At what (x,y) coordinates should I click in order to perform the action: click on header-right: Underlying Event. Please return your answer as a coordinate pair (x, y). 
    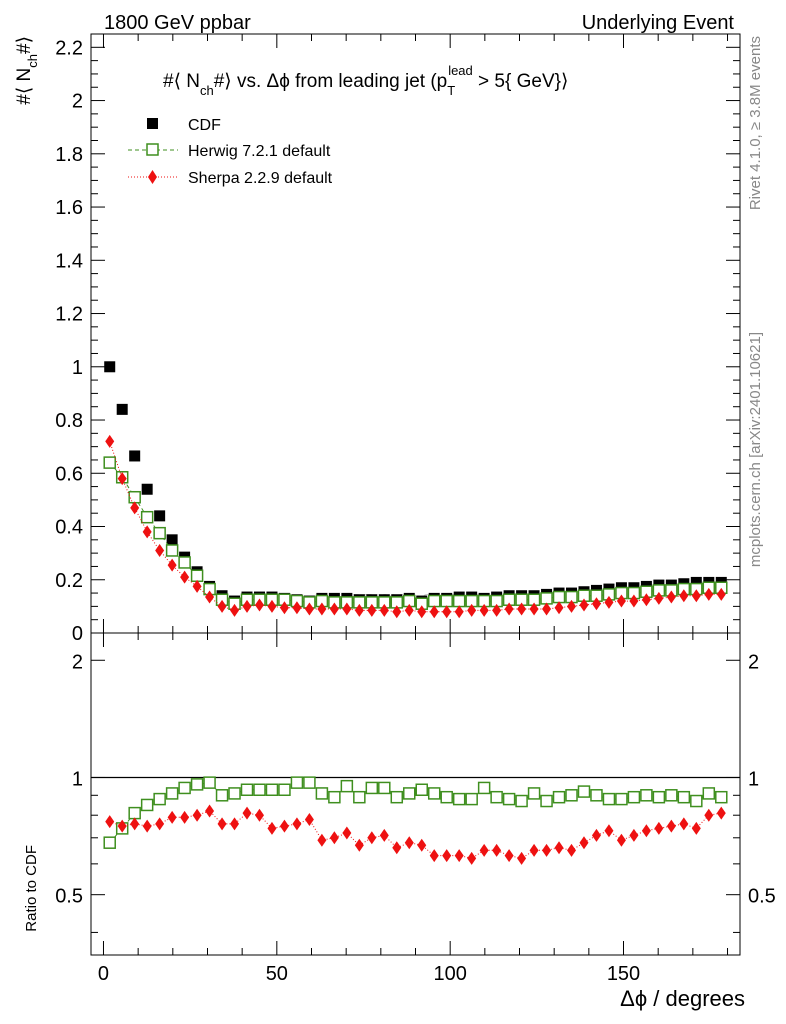
    Looking at the image, I should click on (658, 23).